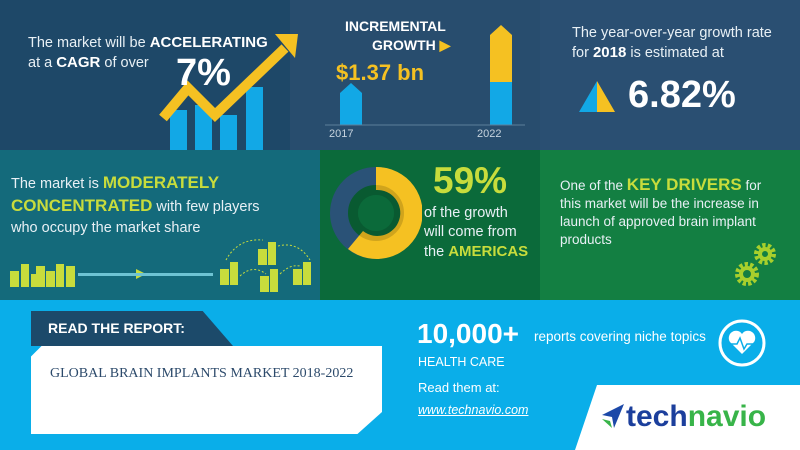 The width and height of the screenshot is (800, 450). Describe the element at coordinates (380, 72) in the screenshot. I see `incremental-value: $1.37 bn` at that location.